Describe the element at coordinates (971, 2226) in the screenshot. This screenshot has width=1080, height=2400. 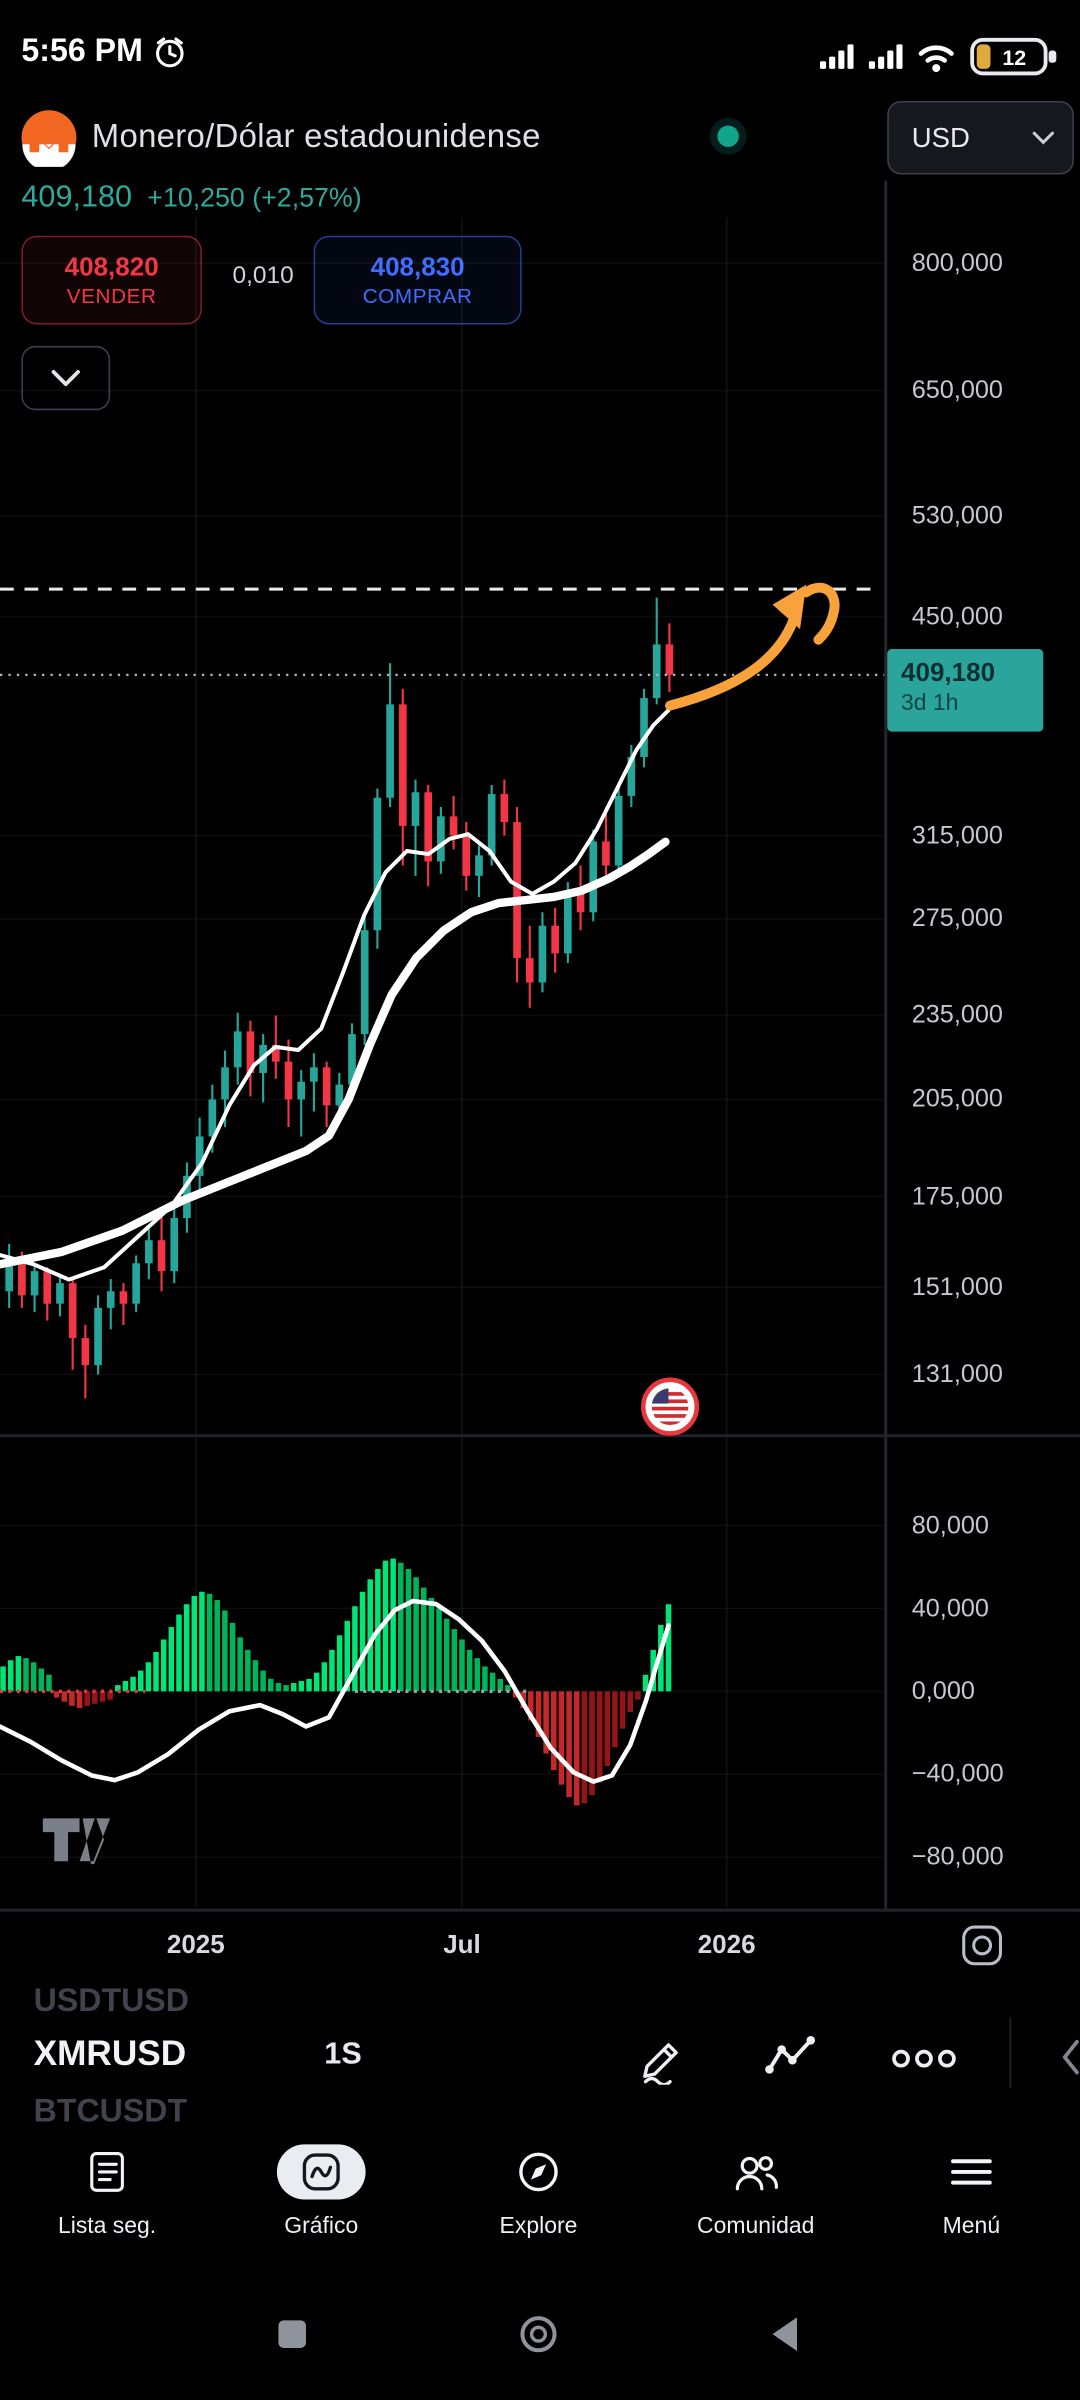
I see `nav-label: Menú` at that location.